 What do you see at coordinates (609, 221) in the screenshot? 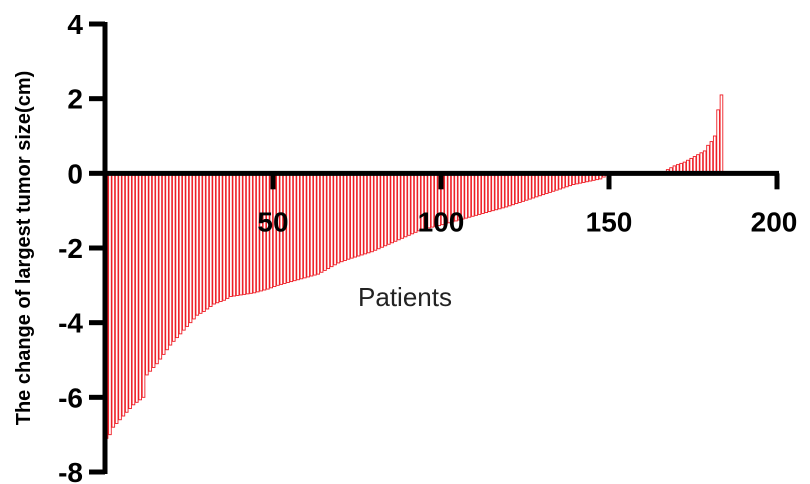
I see `x-tick-label: 150` at bounding box center [609, 221].